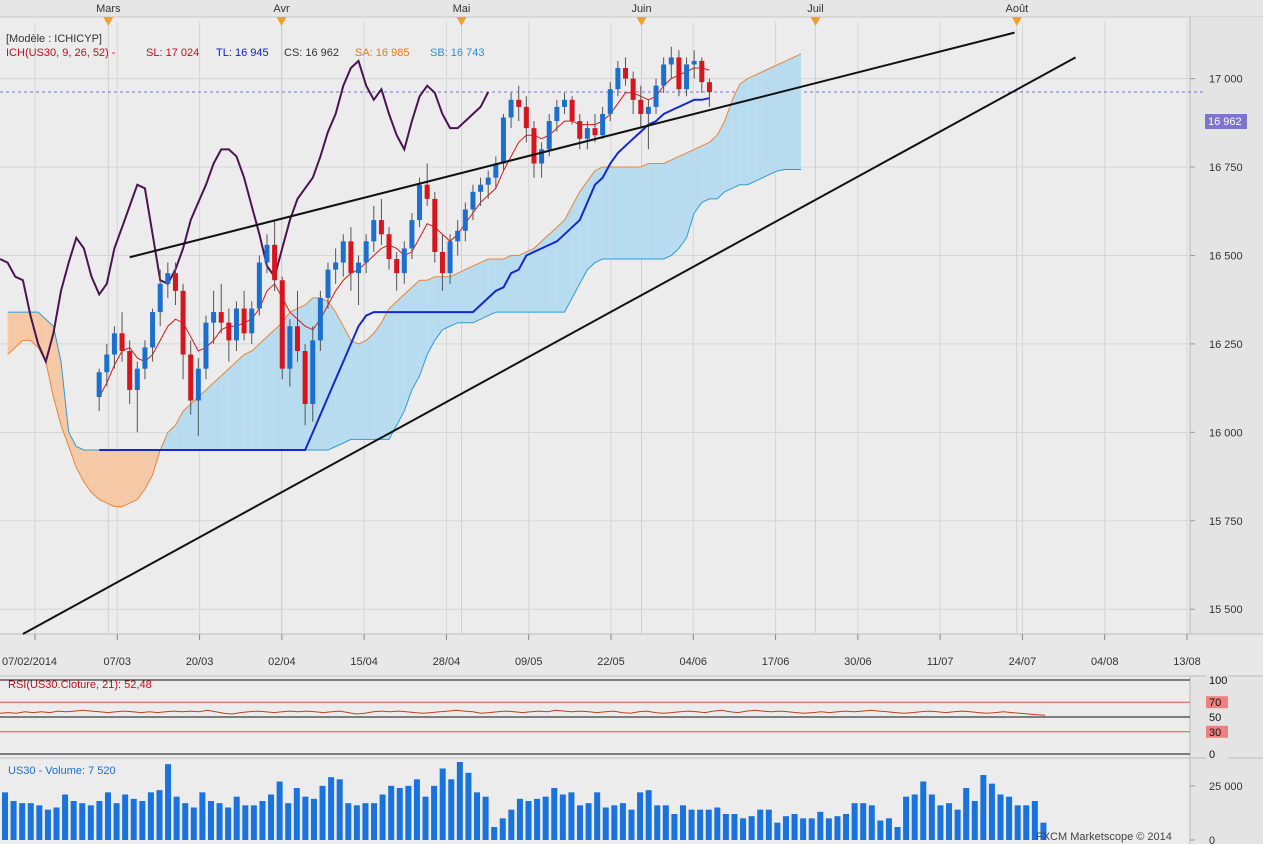  Describe the element at coordinates (54, 39) in the screenshot. I see `legend-model: [Modèle : ICHICYP]` at that location.